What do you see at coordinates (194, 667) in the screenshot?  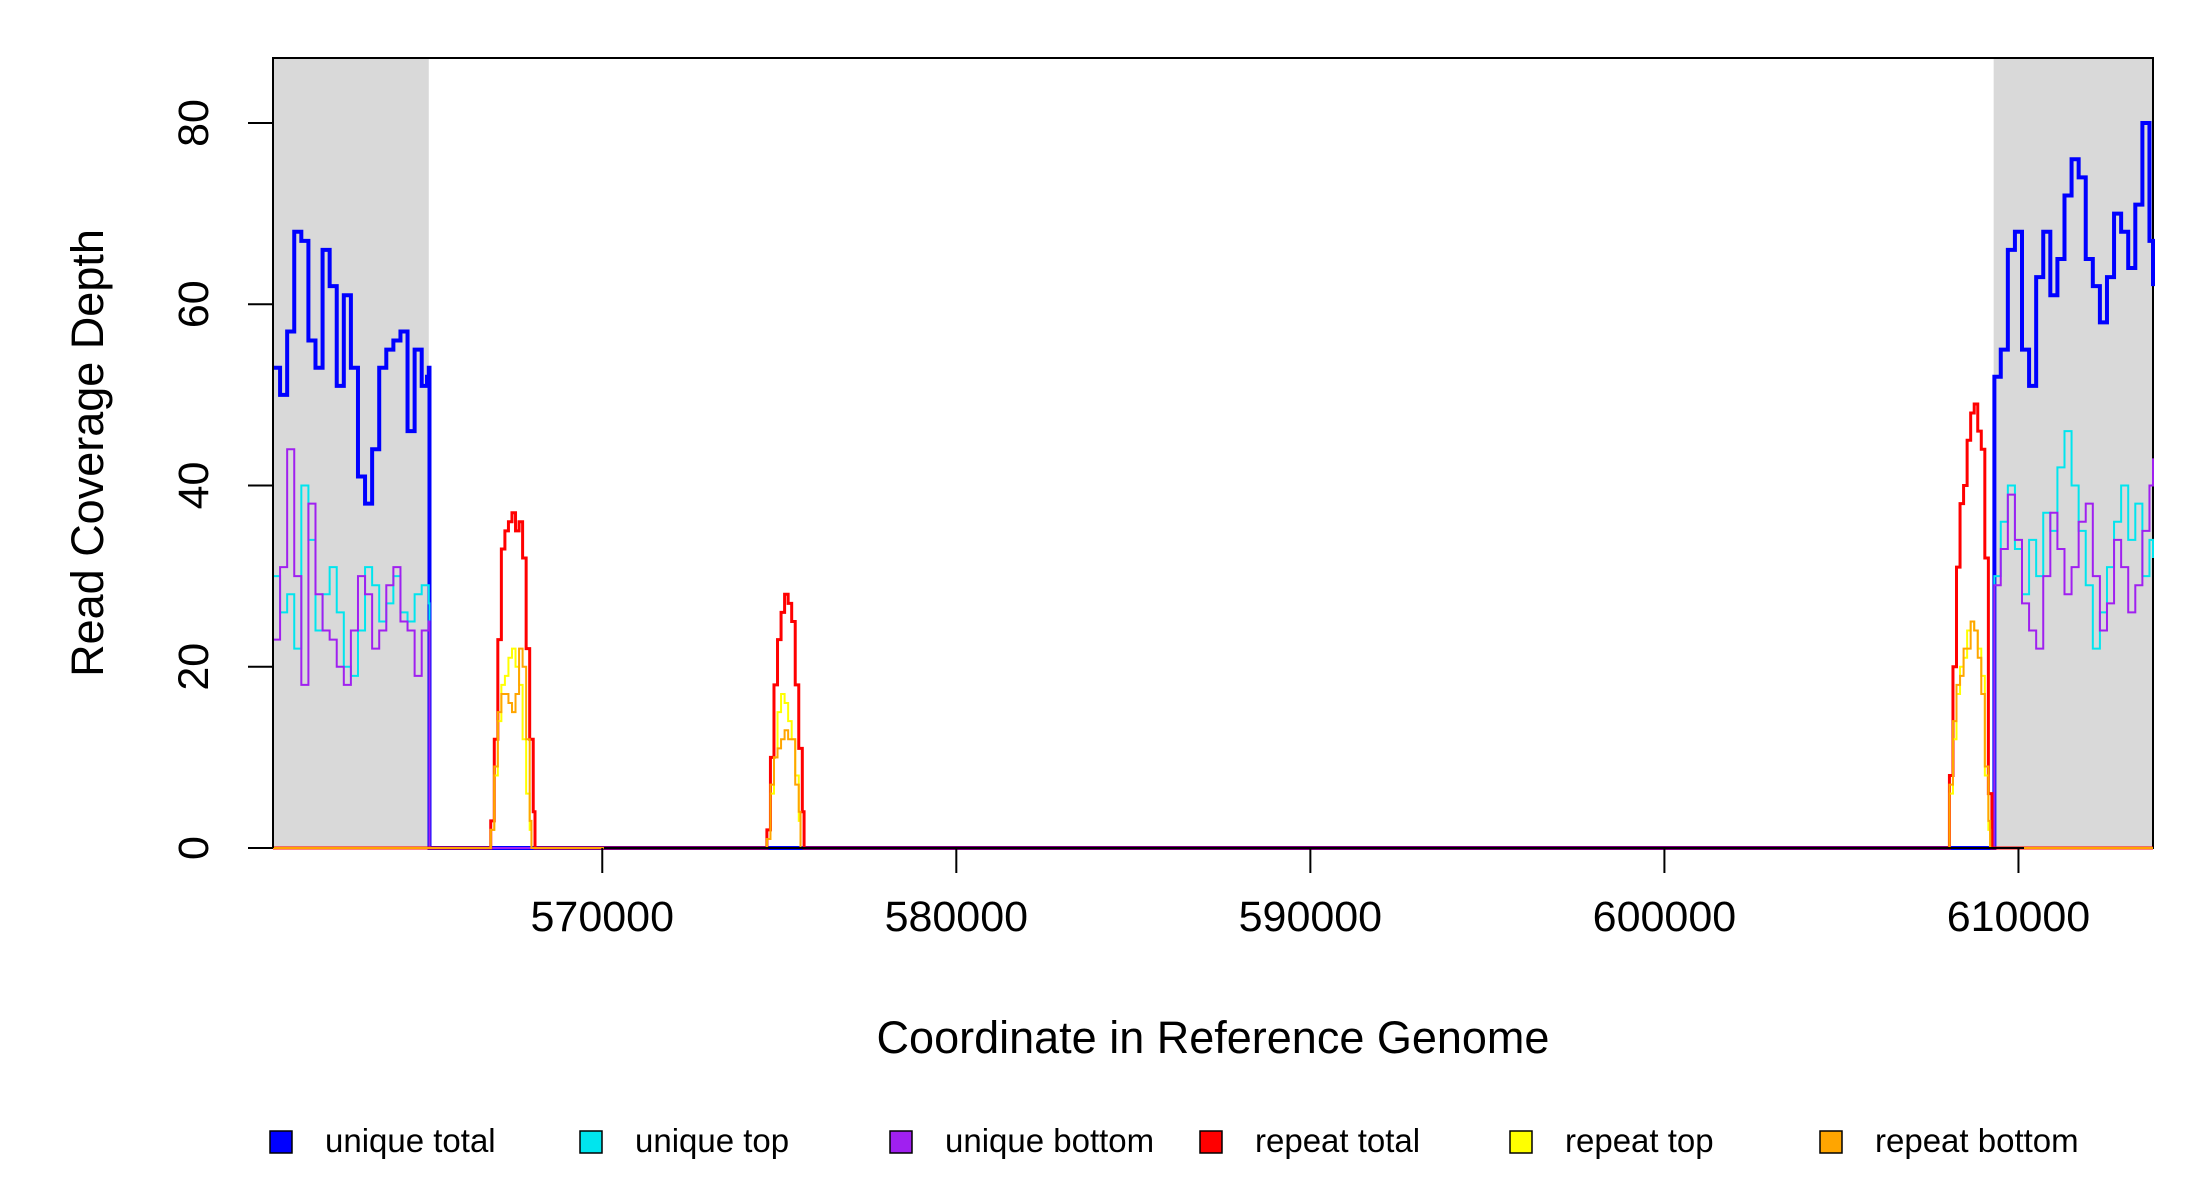 I see `y-tick-label: 20` at bounding box center [194, 667].